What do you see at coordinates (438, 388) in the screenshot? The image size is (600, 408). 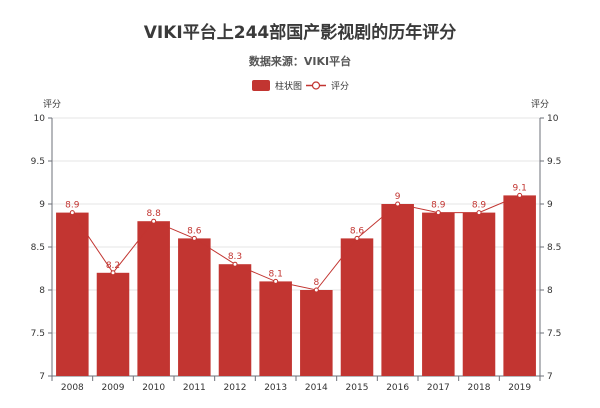 I see `x-tick-label: 2017` at bounding box center [438, 388].